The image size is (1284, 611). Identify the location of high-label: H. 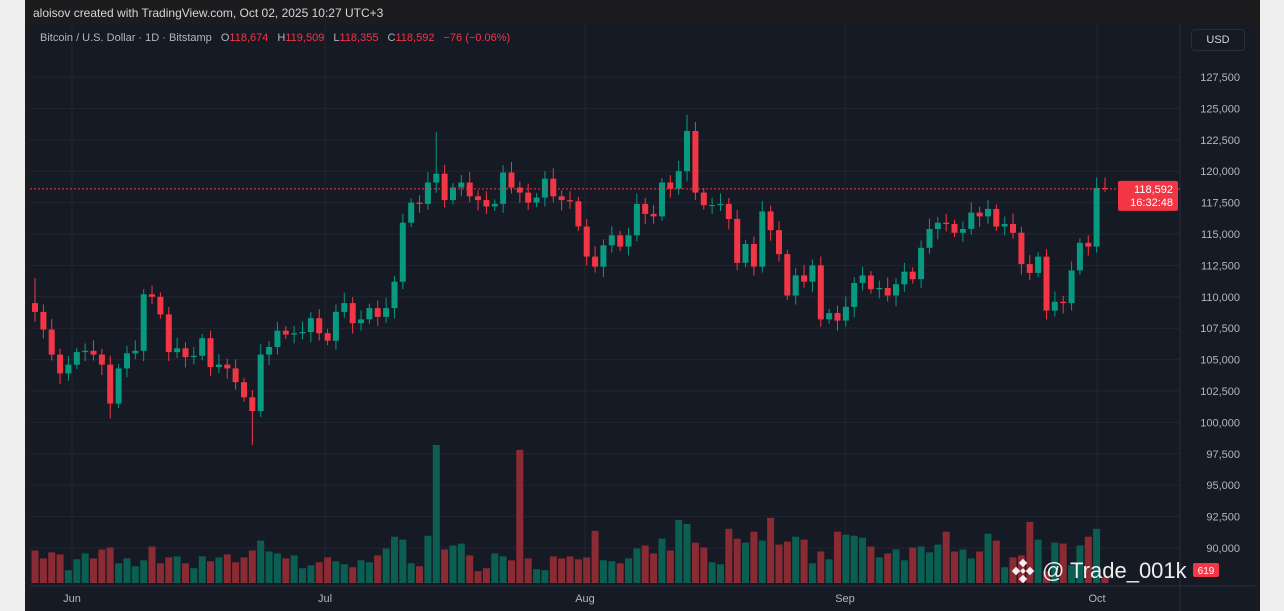
(281, 38).